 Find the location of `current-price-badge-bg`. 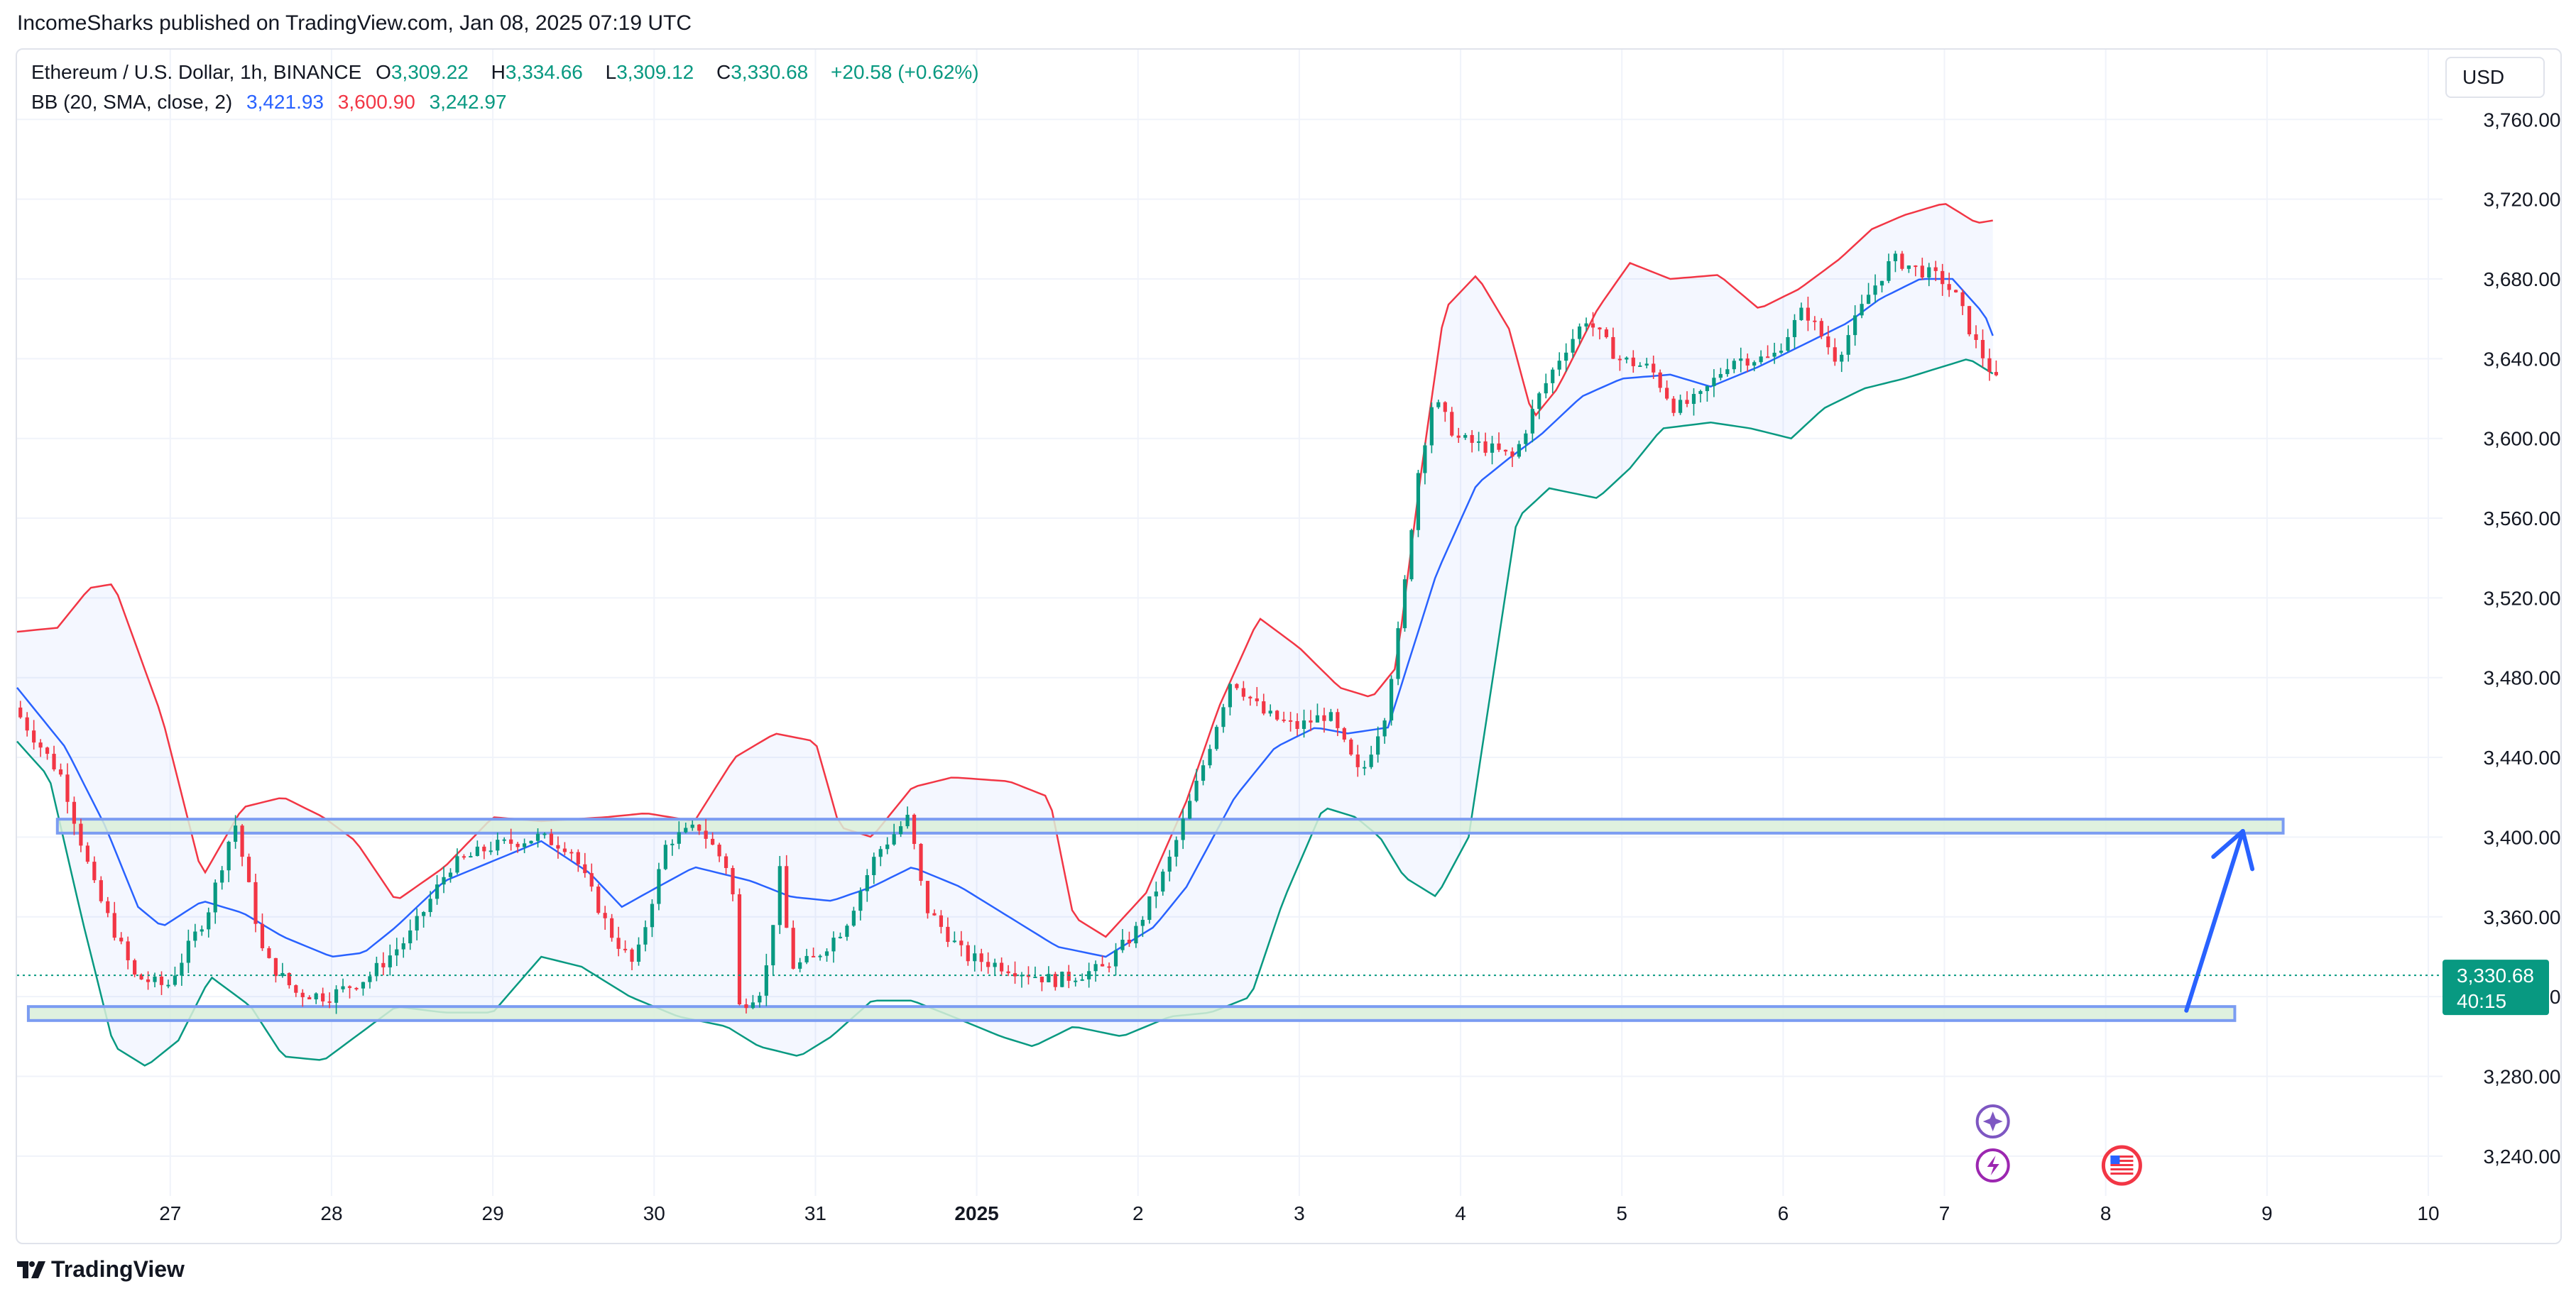

current-price-badge-bg is located at coordinates (2496, 988).